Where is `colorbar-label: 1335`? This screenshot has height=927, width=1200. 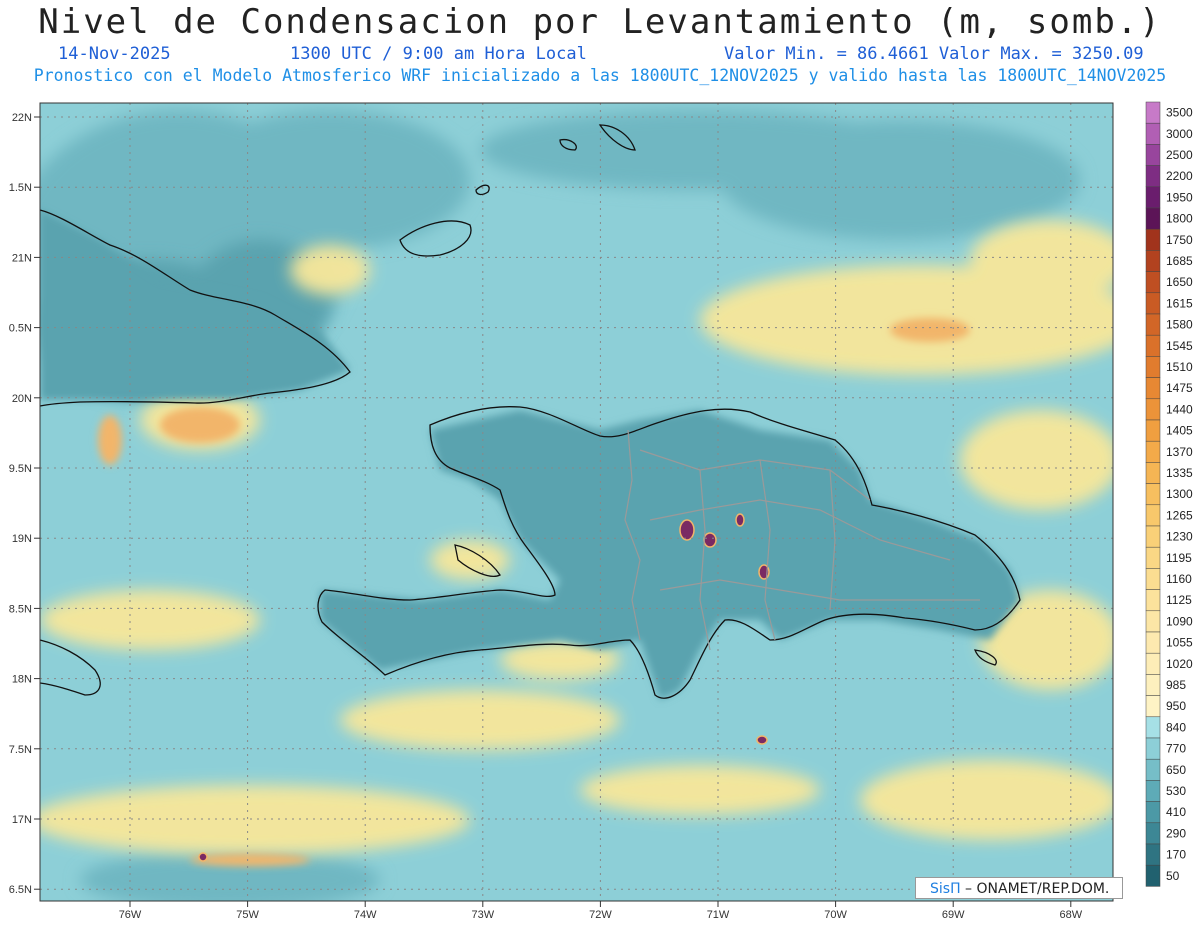
colorbar-label: 1335 is located at coordinates (1179, 473).